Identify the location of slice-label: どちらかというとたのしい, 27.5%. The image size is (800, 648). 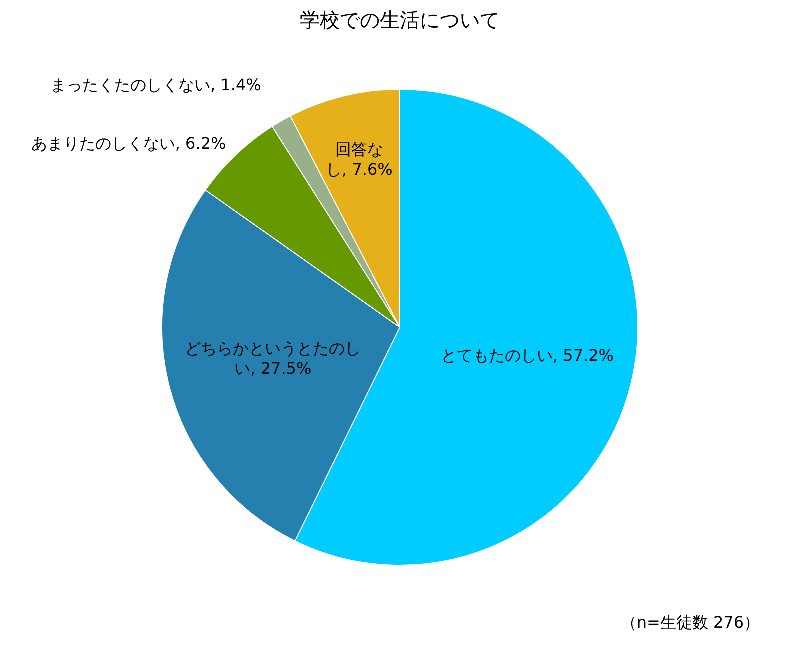
(273, 358).